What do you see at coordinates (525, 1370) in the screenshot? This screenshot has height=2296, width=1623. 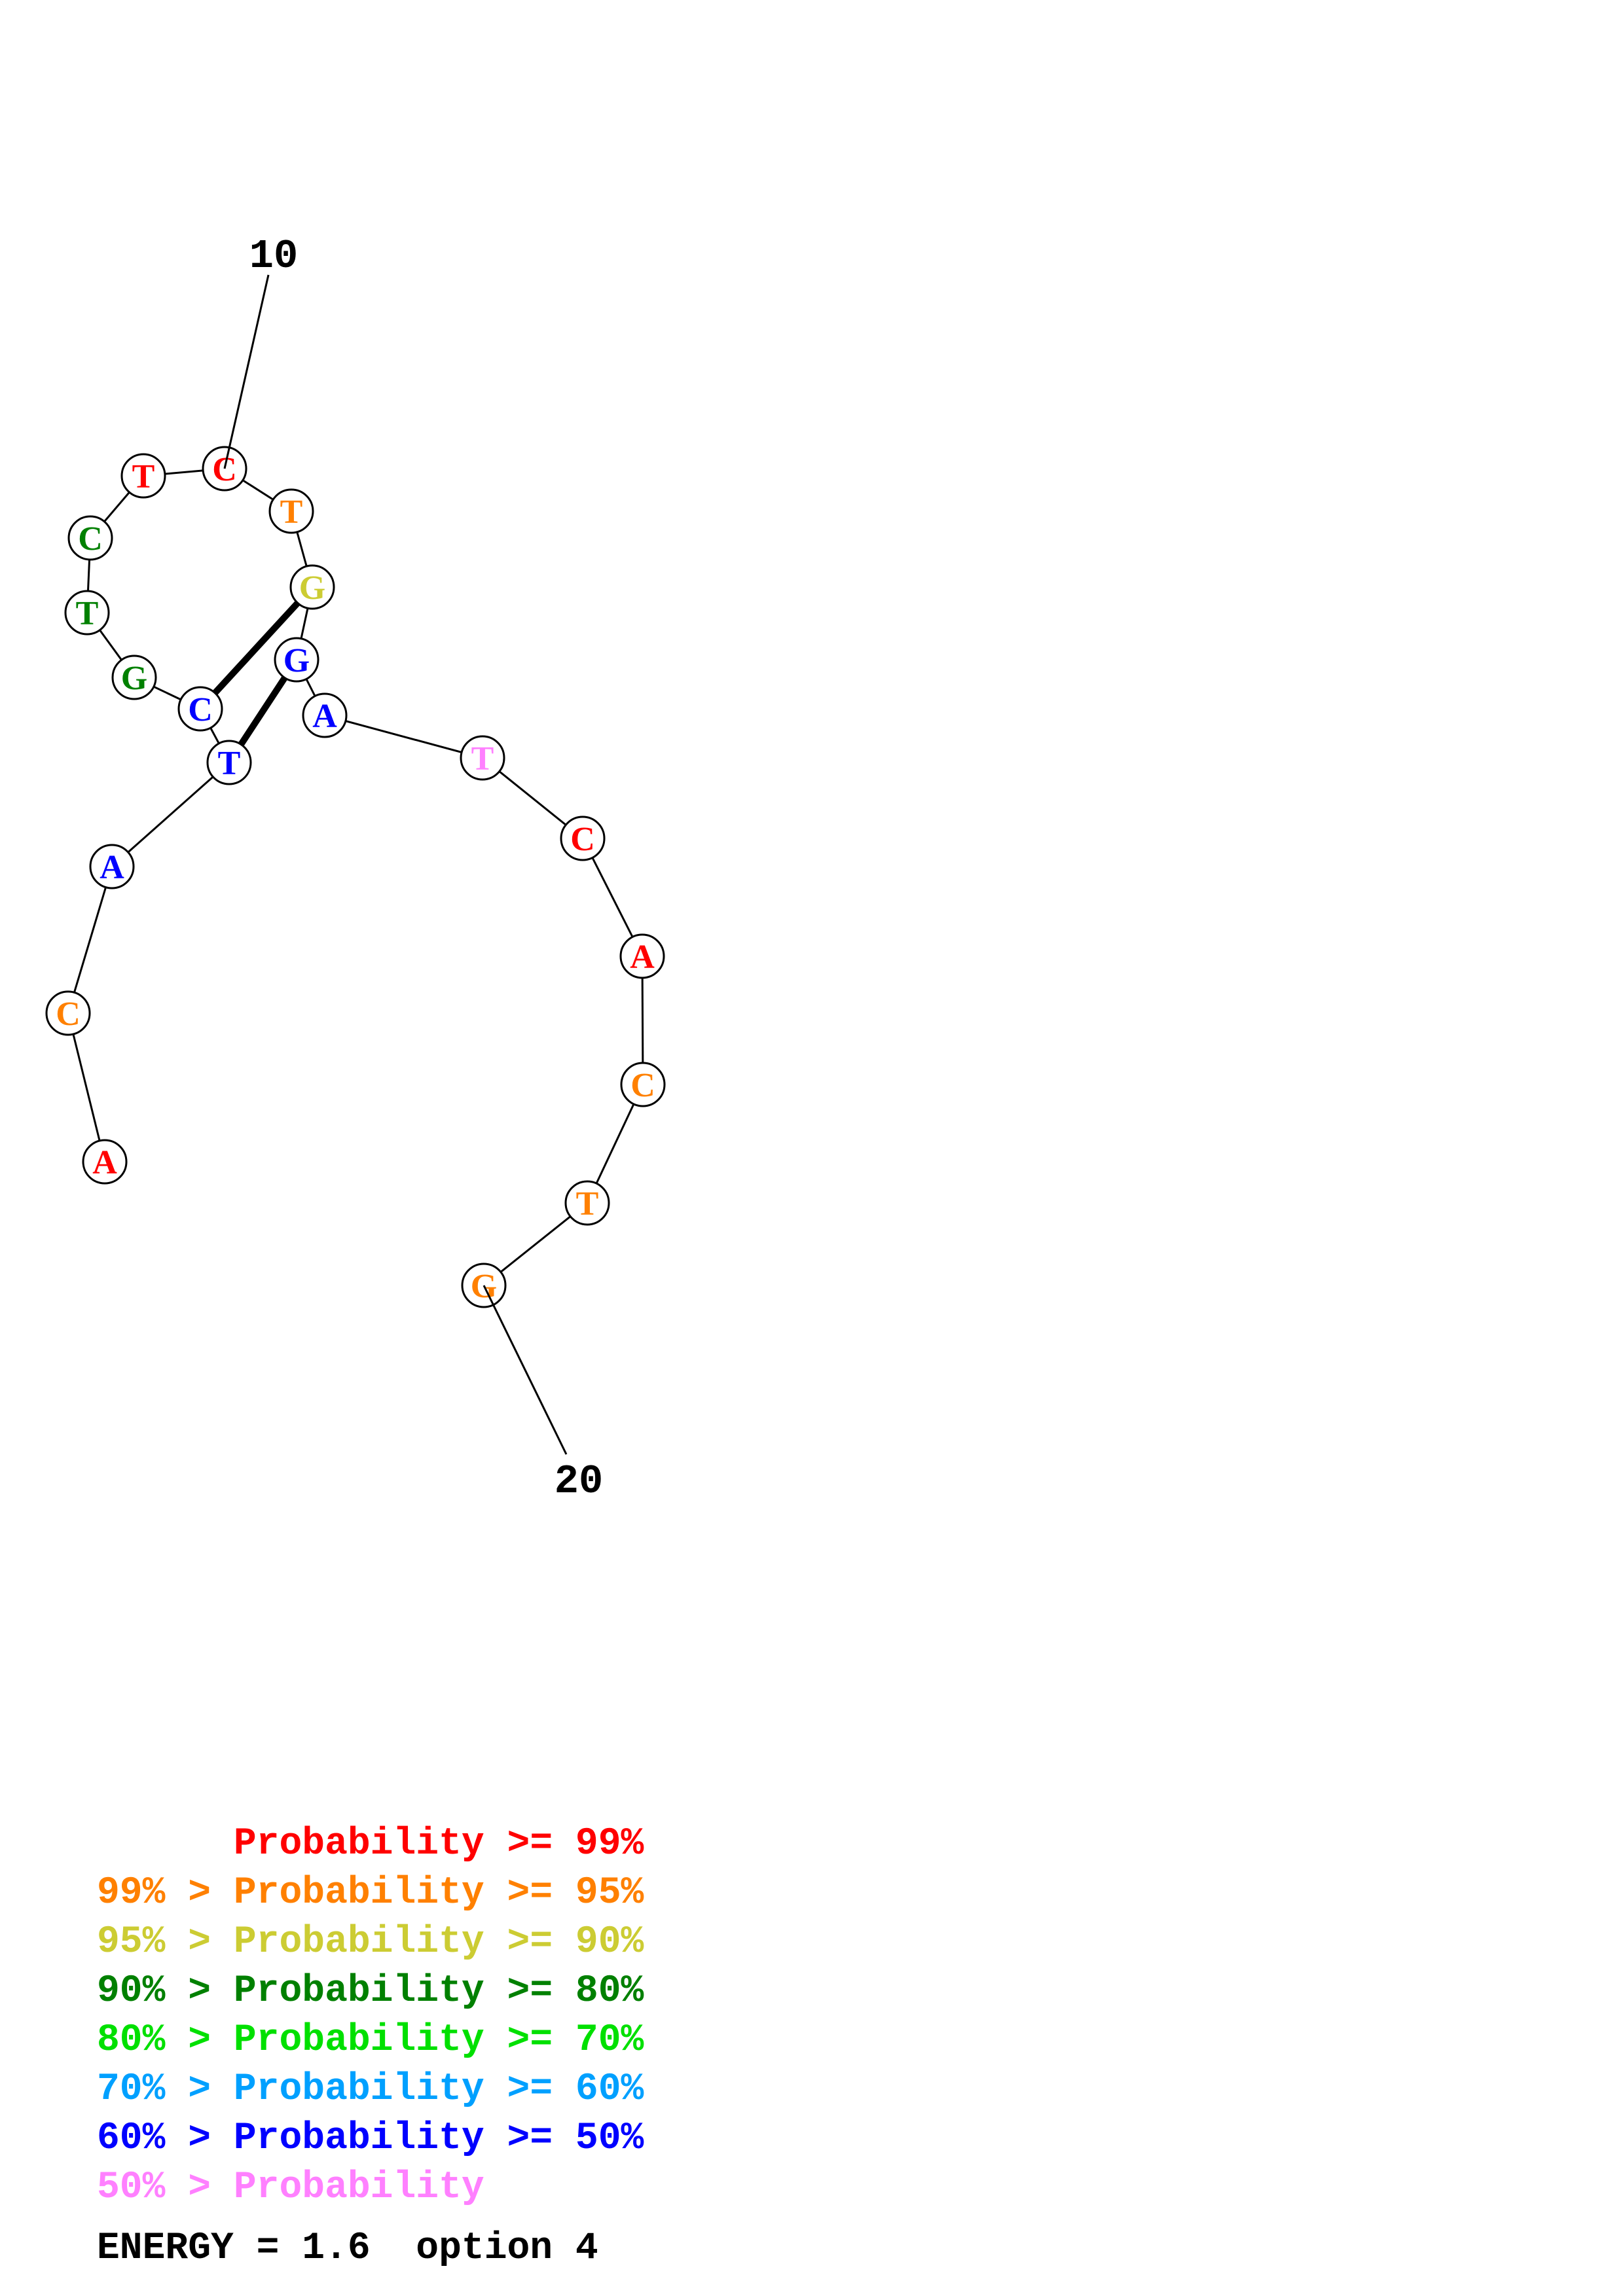 I see `label-20-leader` at bounding box center [525, 1370].